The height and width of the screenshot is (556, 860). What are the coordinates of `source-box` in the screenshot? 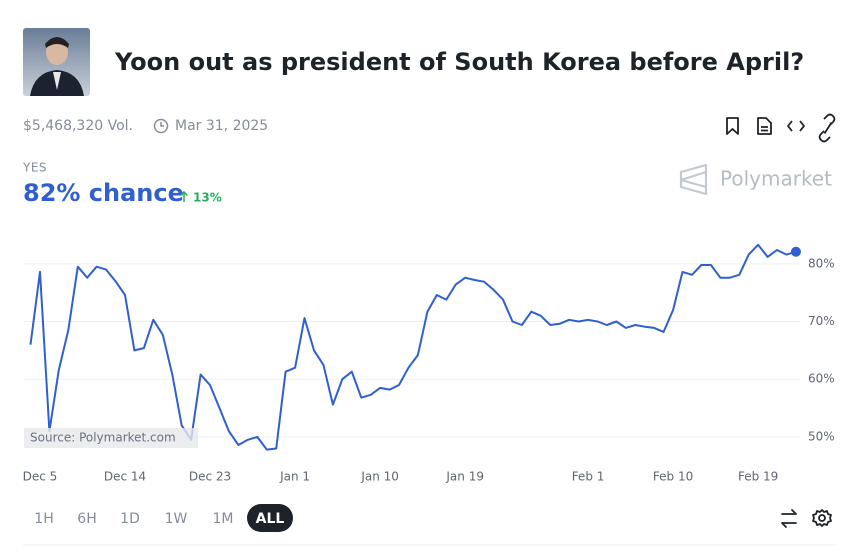 It's located at (111, 438).